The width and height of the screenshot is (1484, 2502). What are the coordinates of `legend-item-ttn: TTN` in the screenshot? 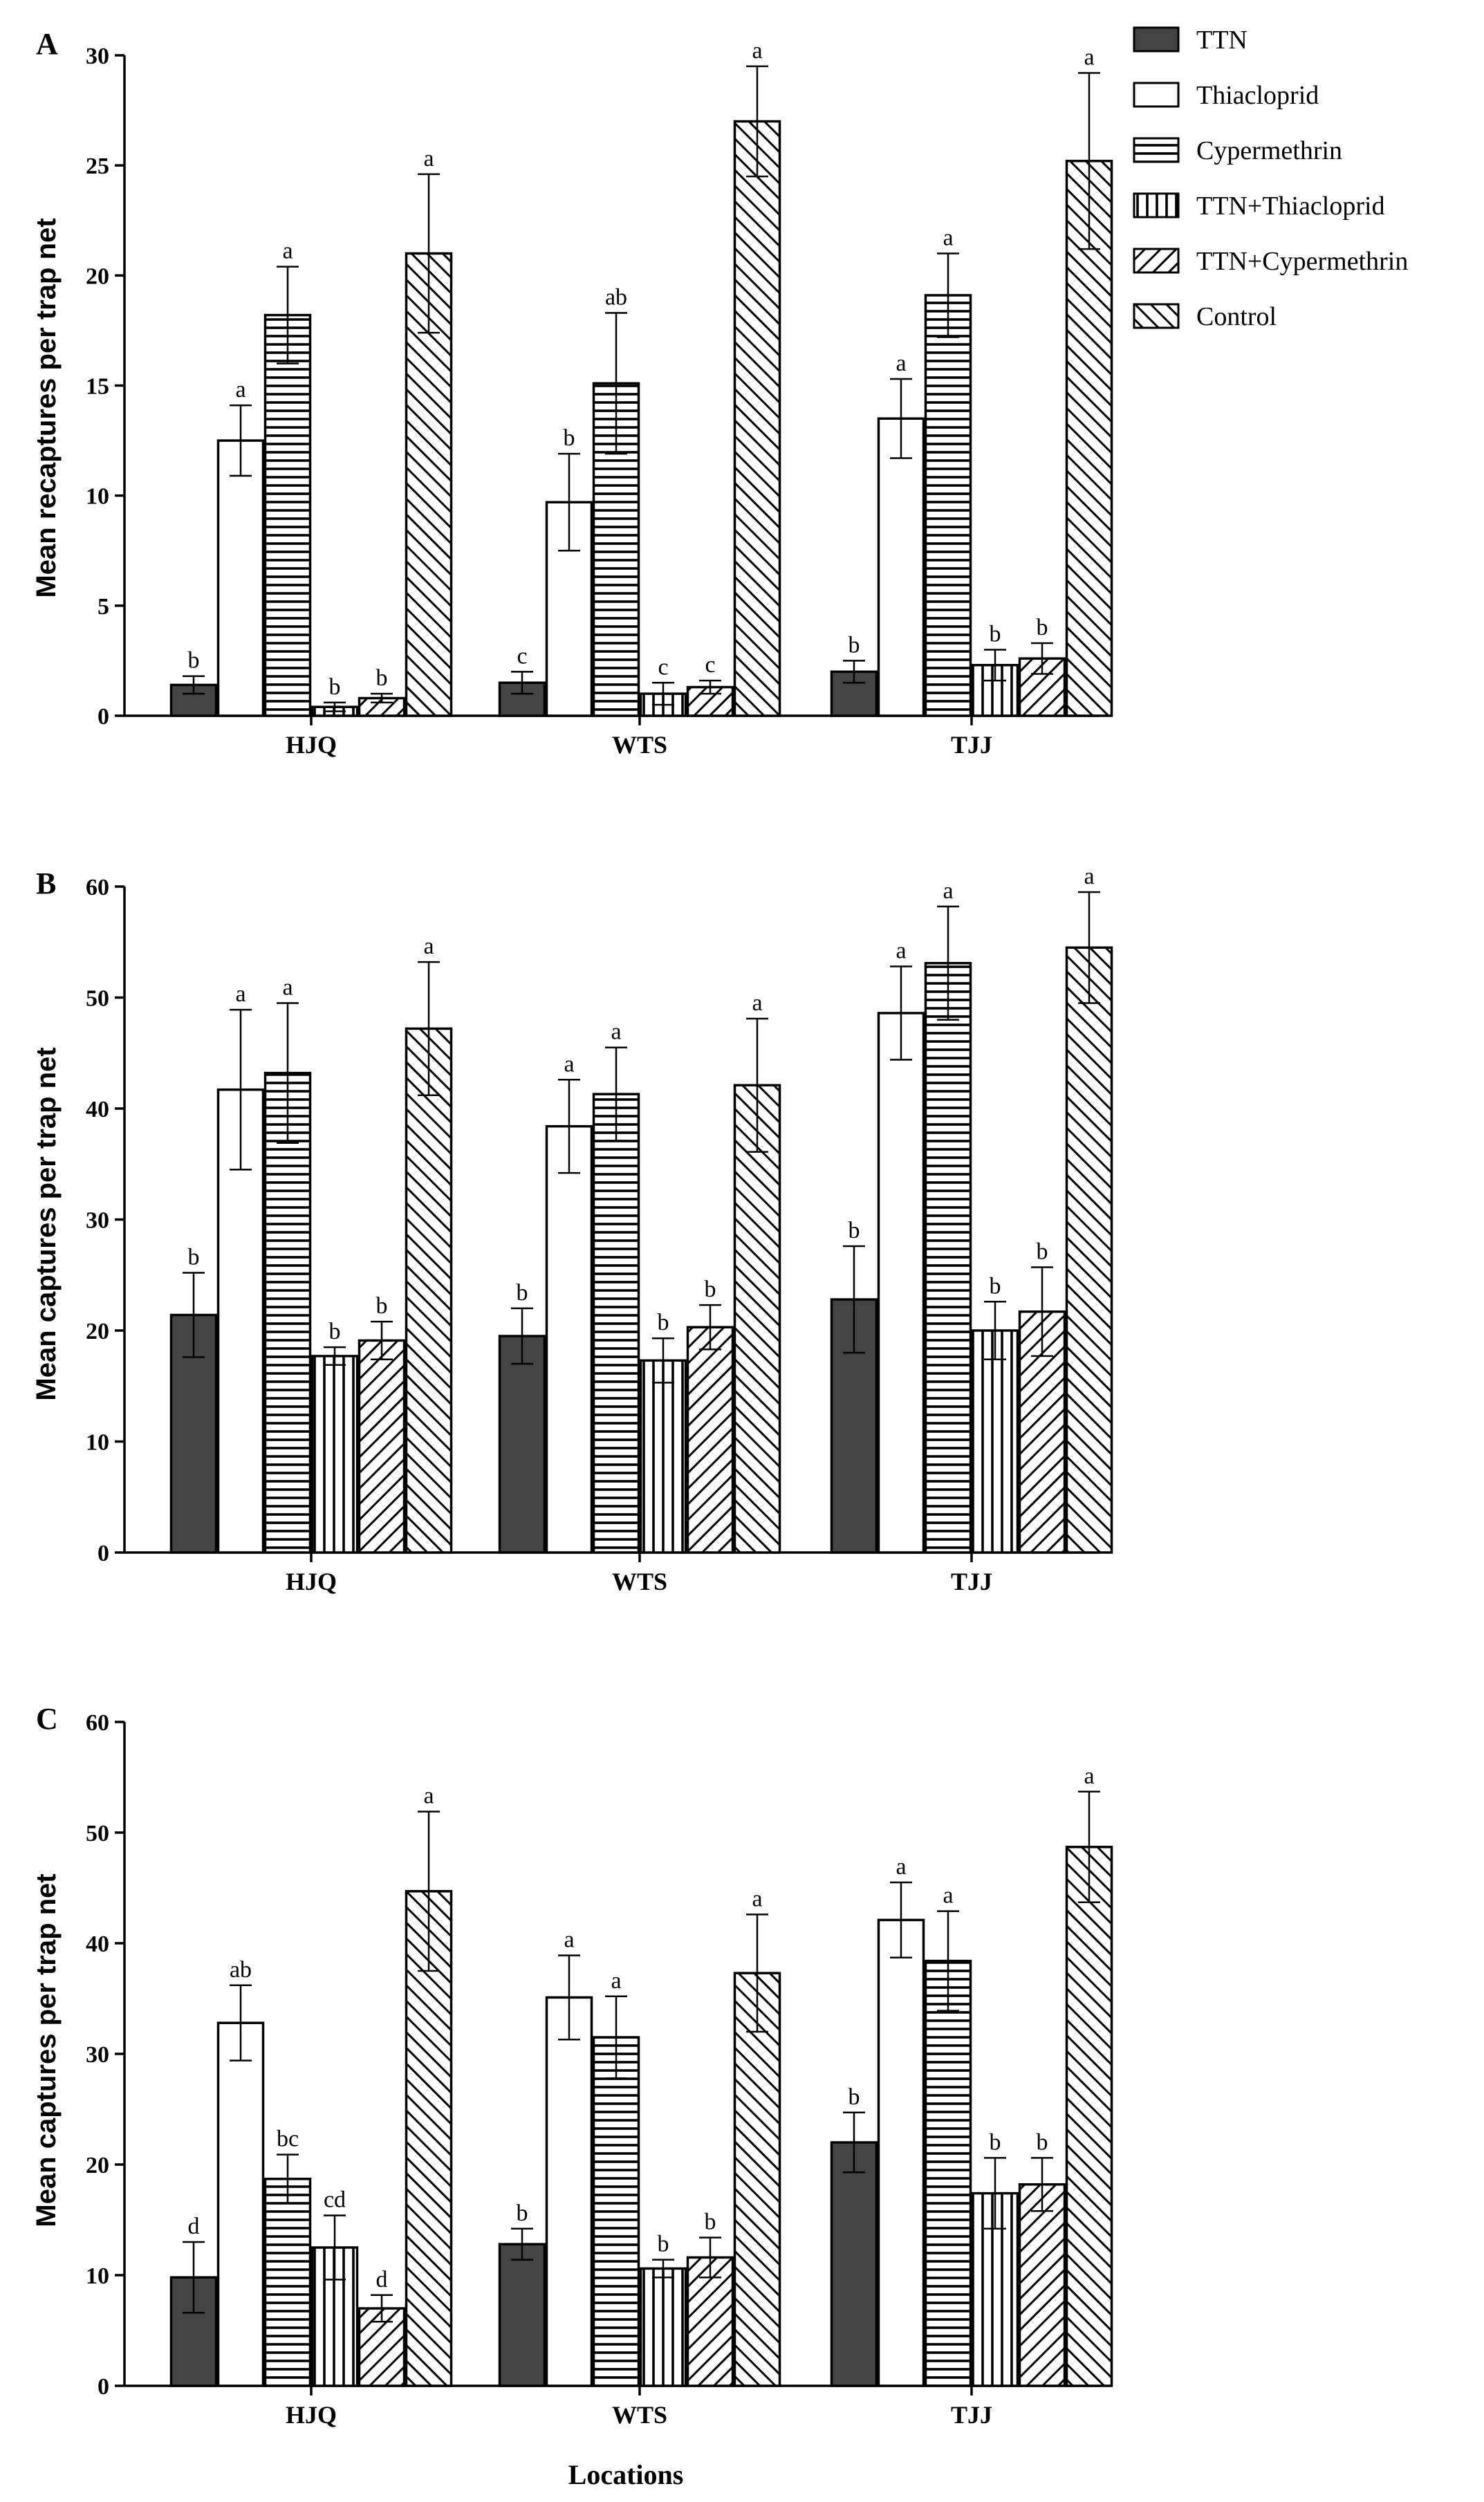 It's located at (1190, 40).